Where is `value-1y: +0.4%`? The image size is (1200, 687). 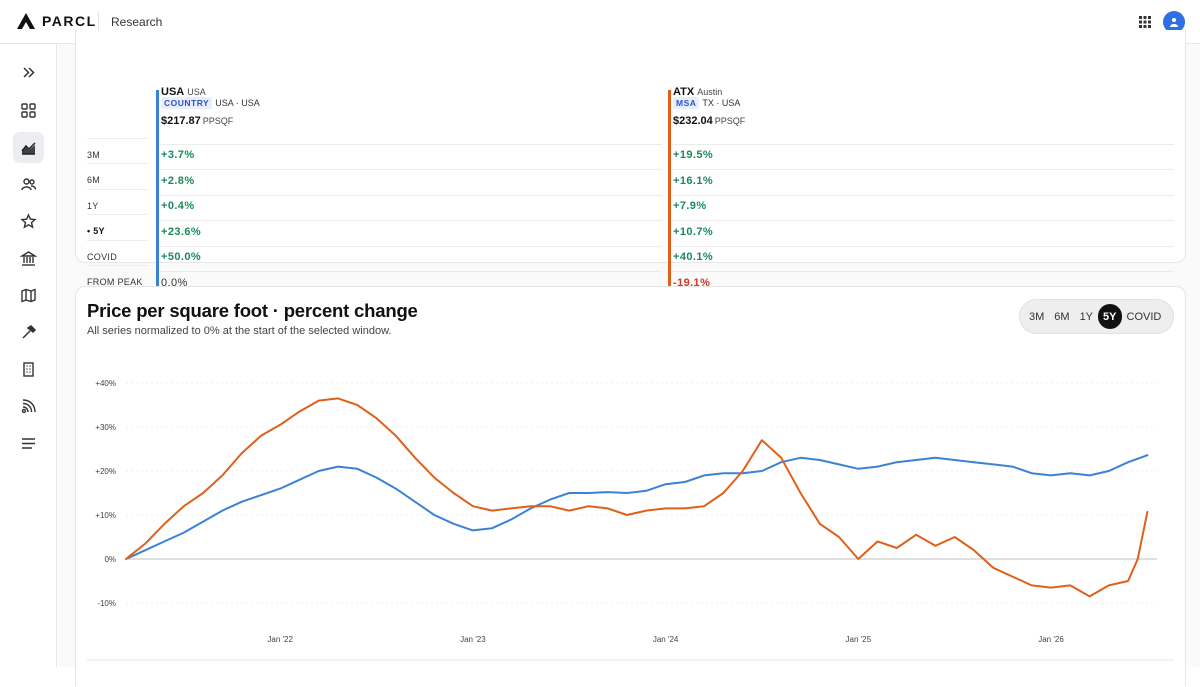
value-1y: +0.4% is located at coordinates (178, 206).